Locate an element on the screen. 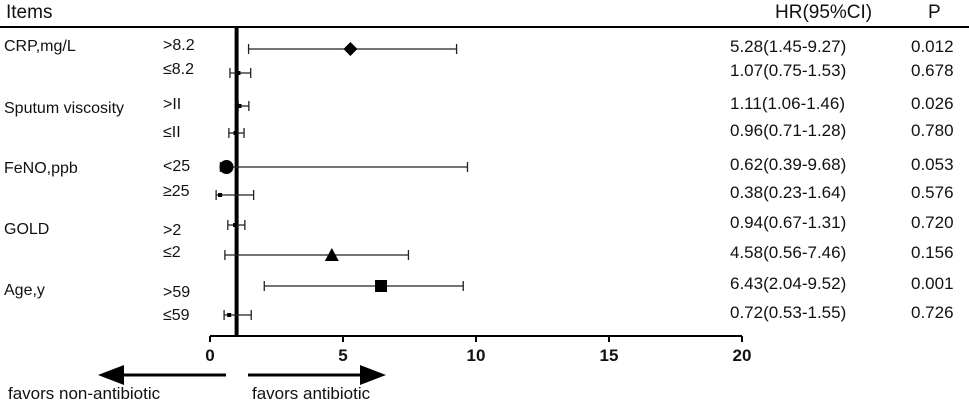 The height and width of the screenshot is (407, 969). p-value: 0.053 is located at coordinates (932, 164).